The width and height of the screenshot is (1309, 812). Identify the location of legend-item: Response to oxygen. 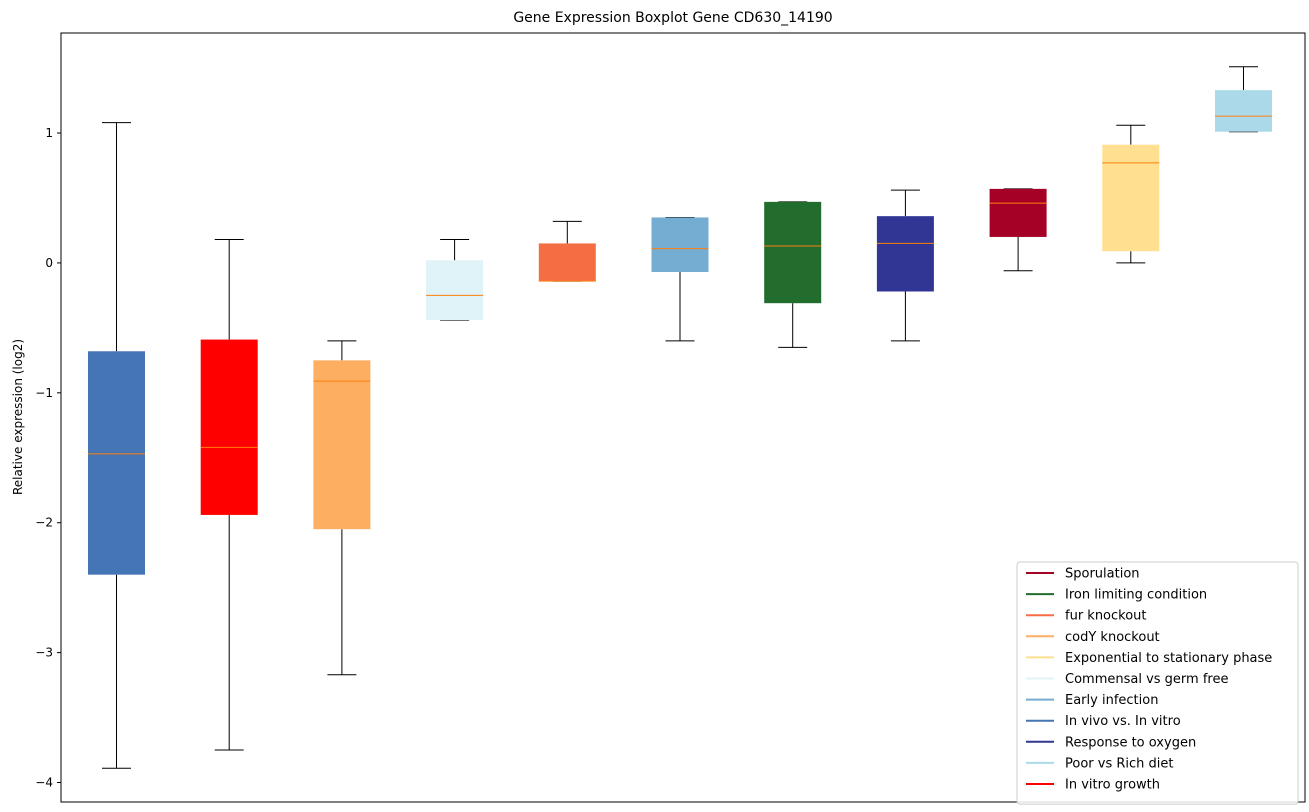
(1111, 742).